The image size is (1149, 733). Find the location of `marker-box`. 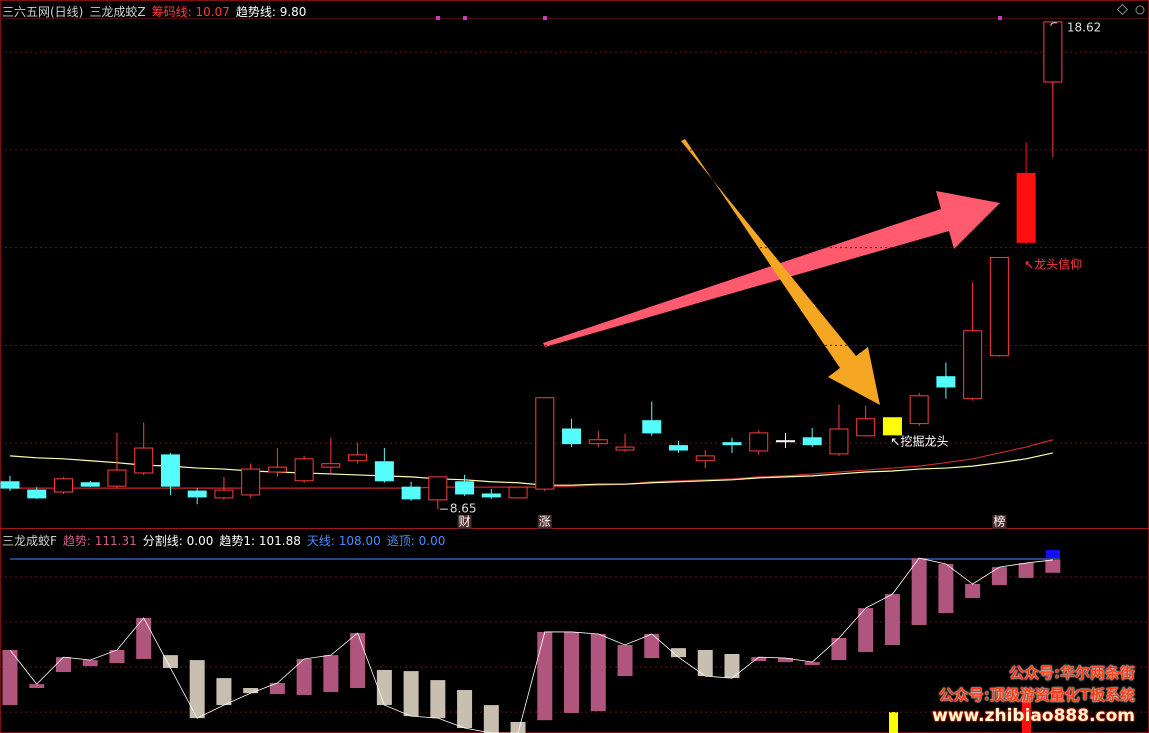

marker-box is located at coordinates (544, 522).